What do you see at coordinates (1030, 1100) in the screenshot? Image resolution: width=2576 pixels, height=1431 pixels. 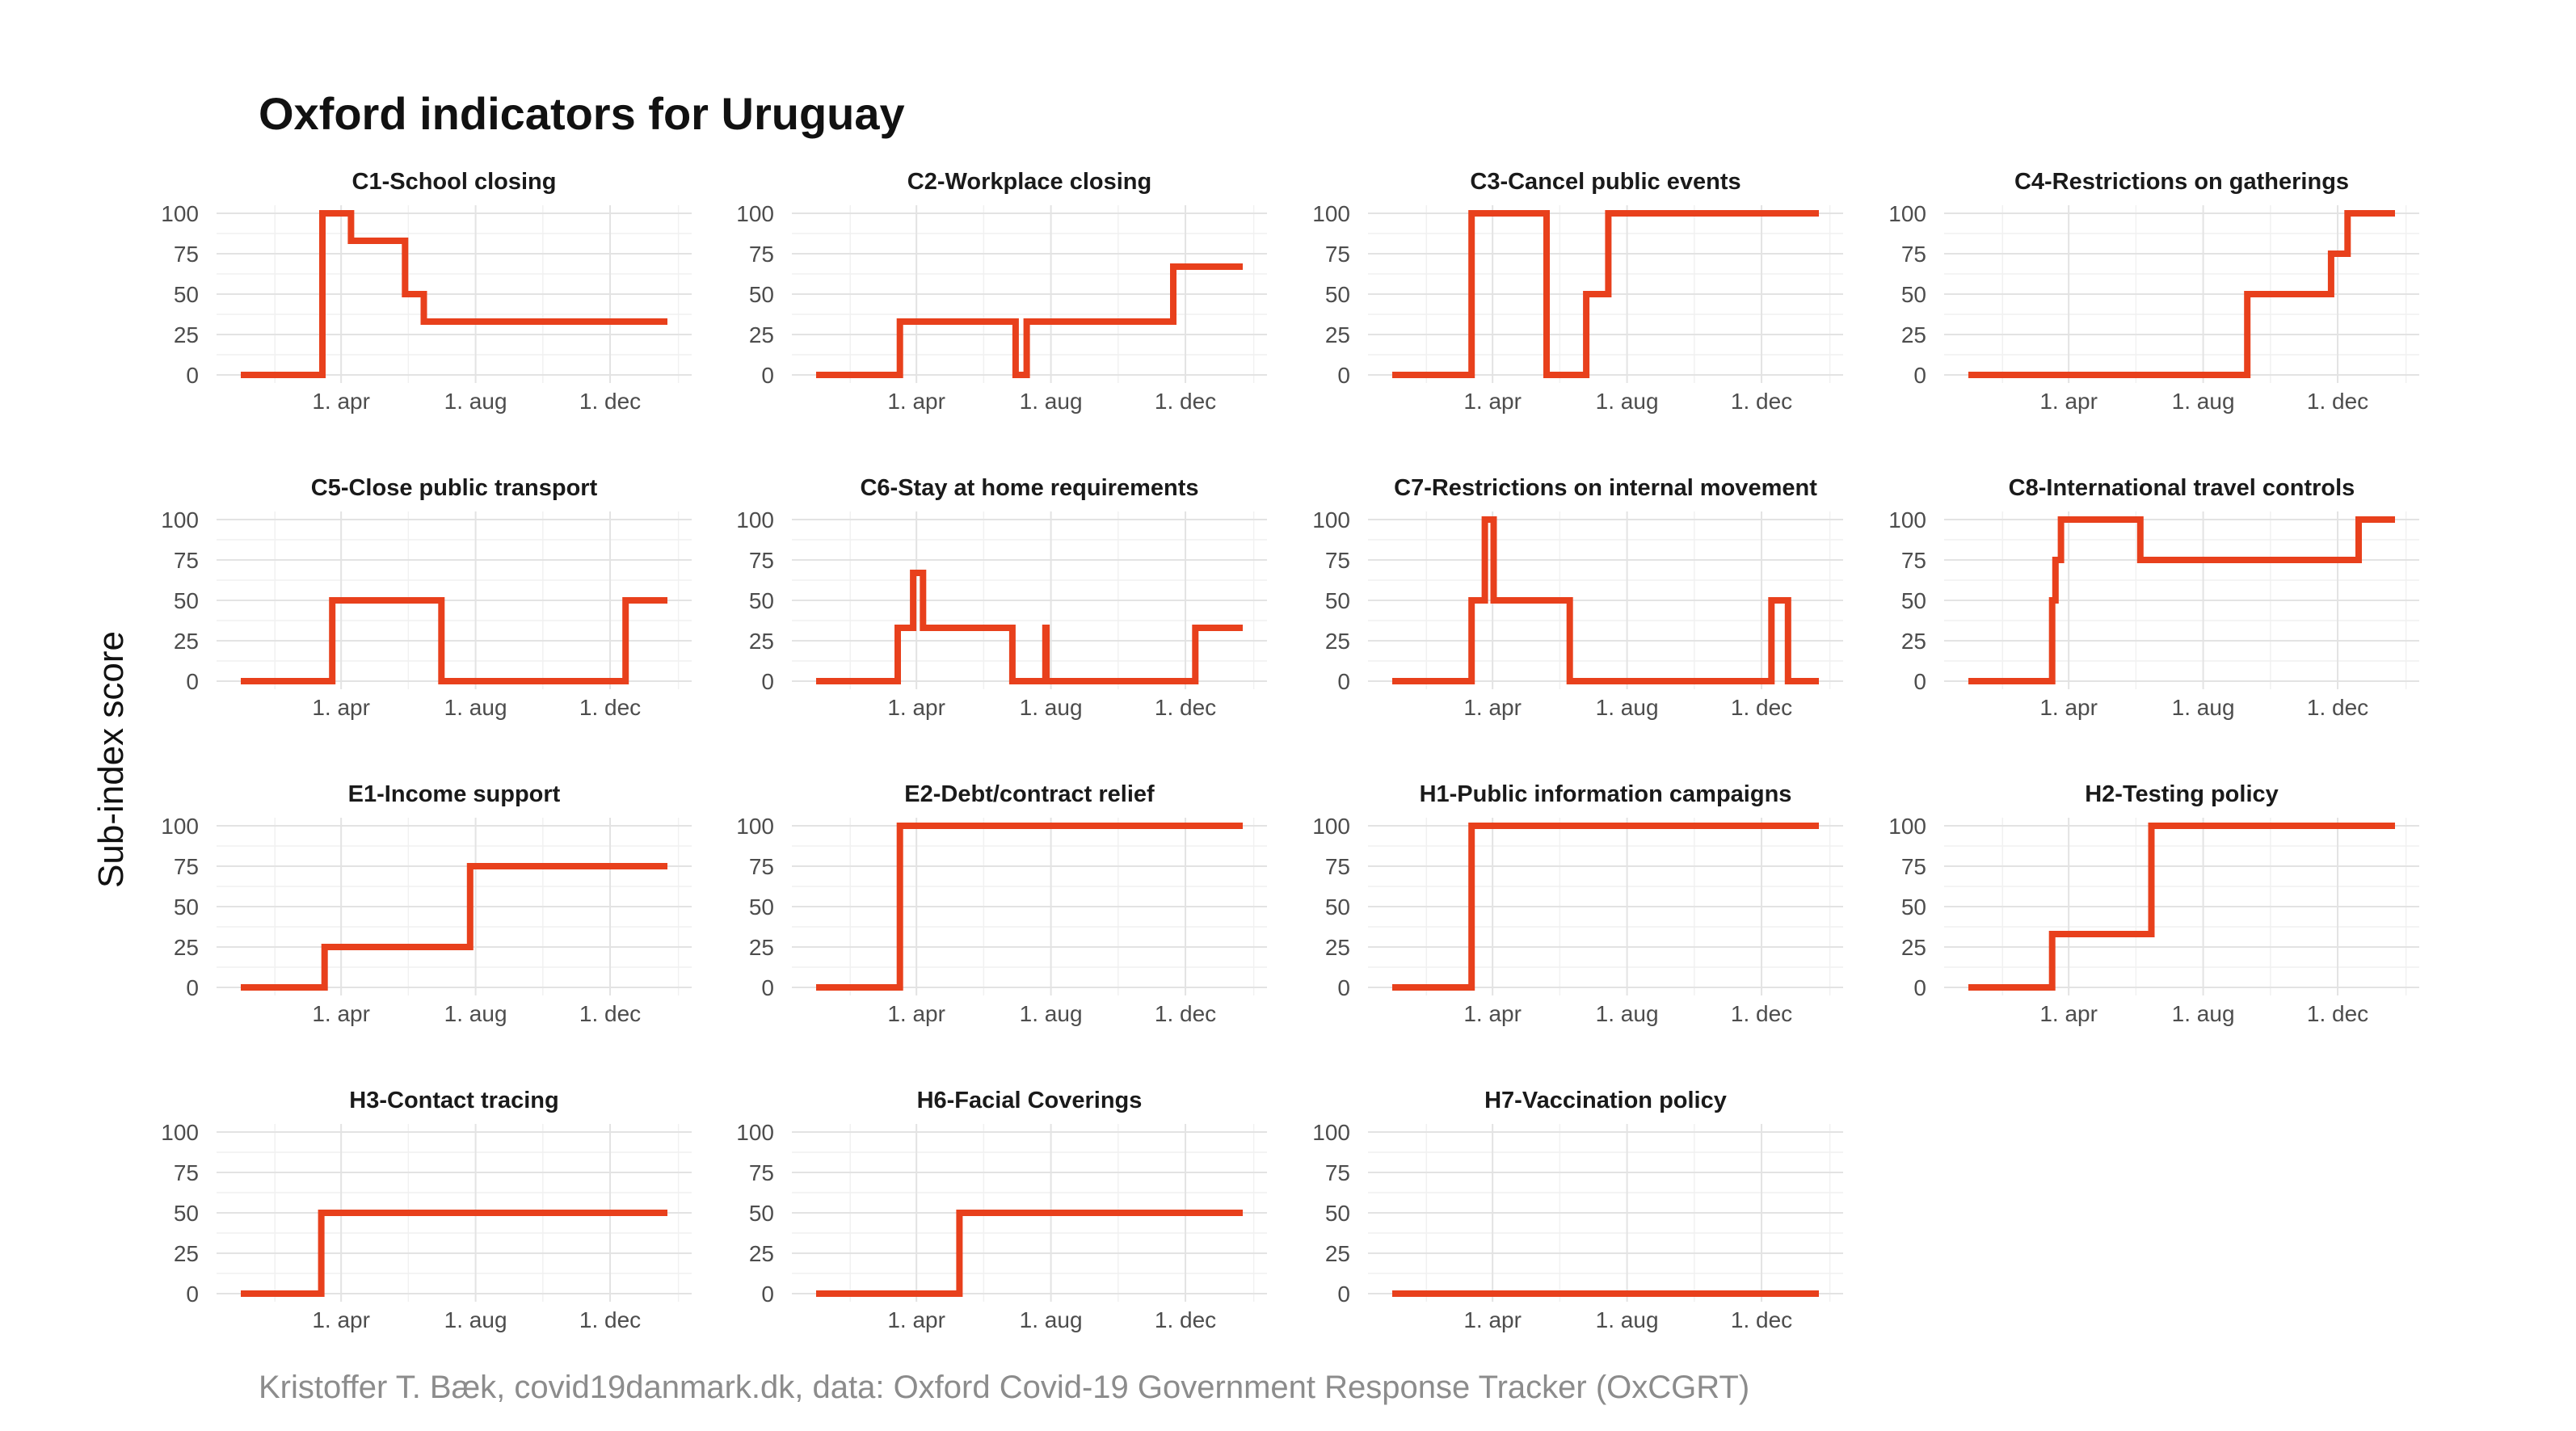 I see `panel-title: H6-Facial Coverings` at bounding box center [1030, 1100].